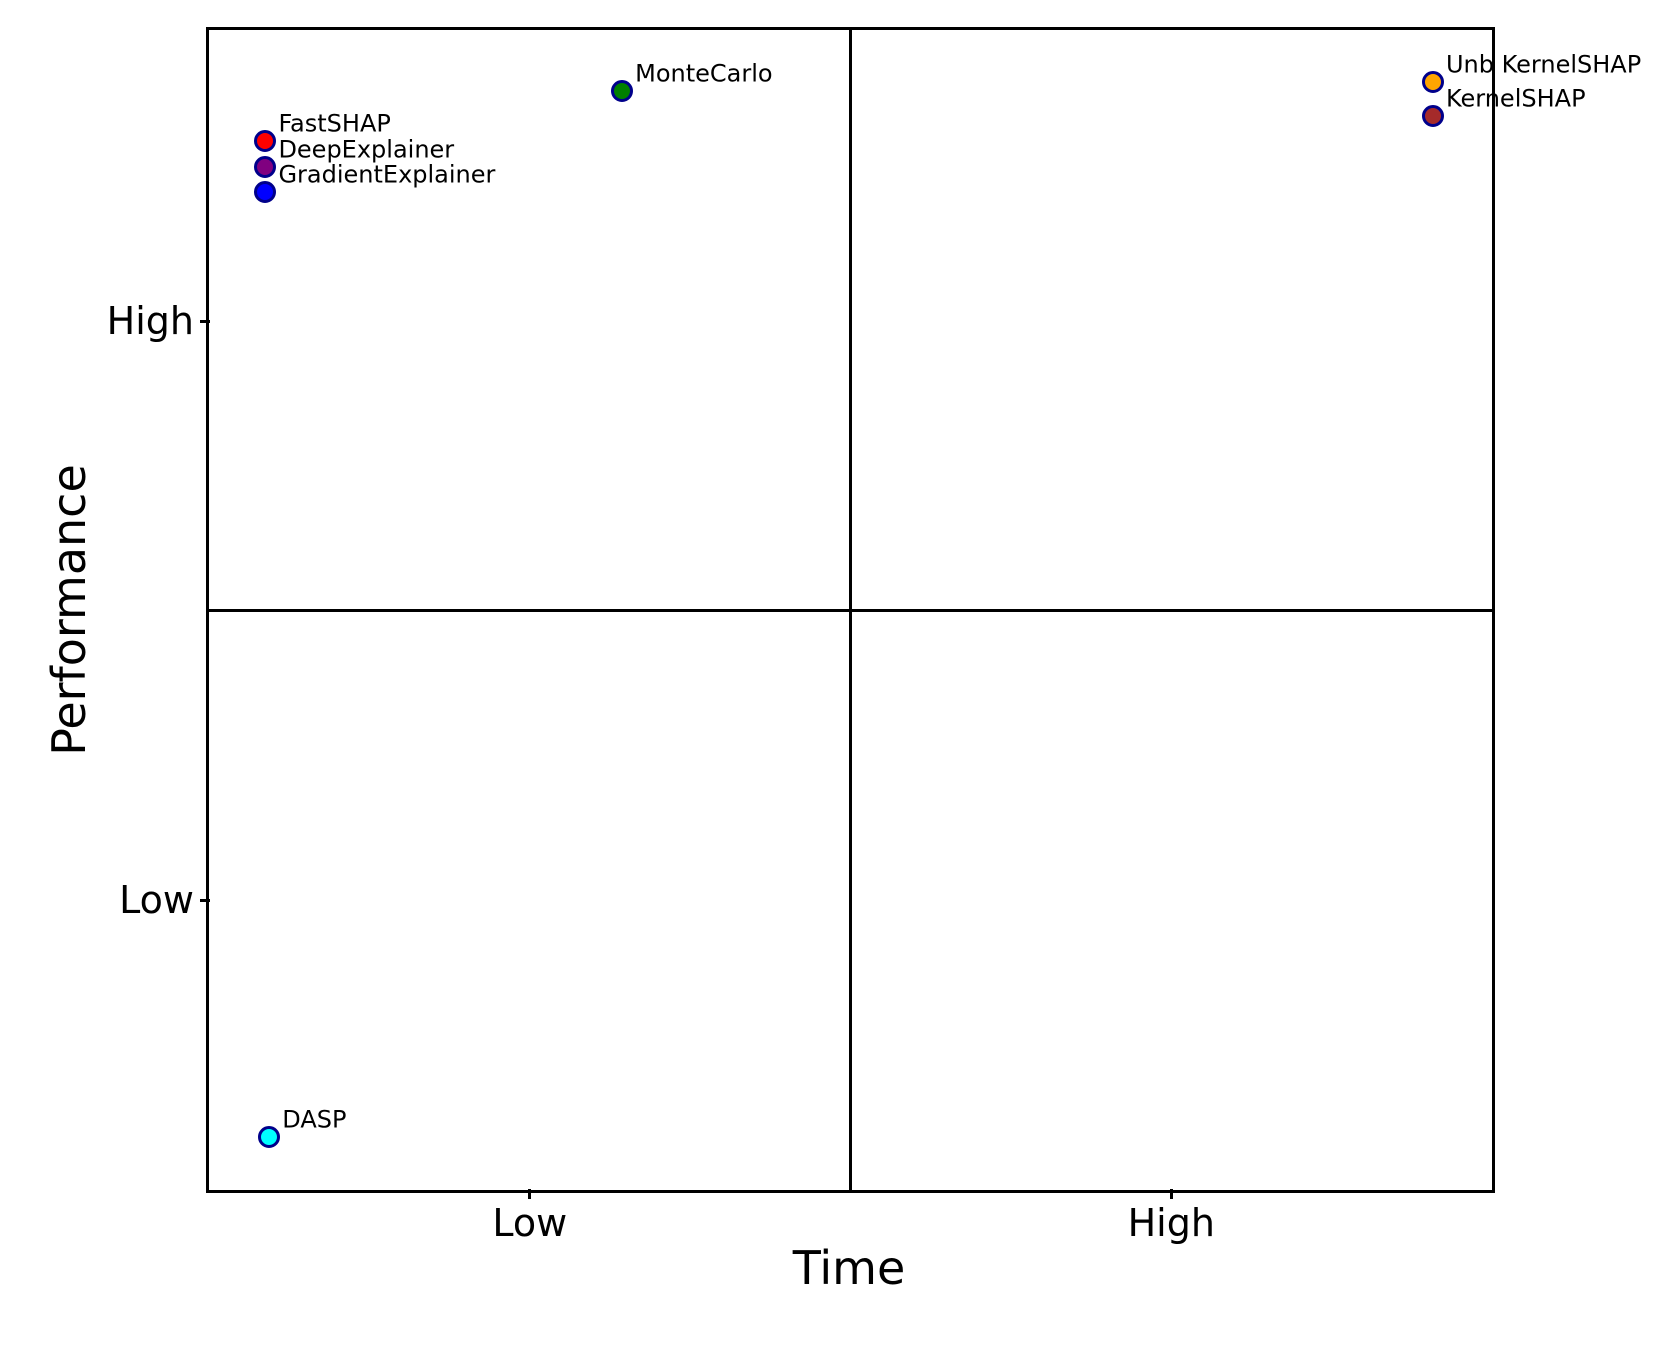  Describe the element at coordinates (530, 1223) in the screenshot. I see `x-tick-label: Low` at that location.